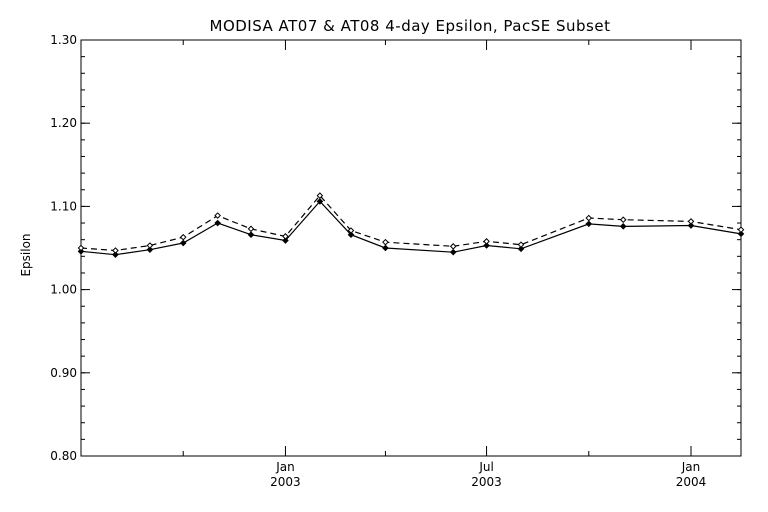 The image size is (768, 512). I want to click on x-tick-year: 2004, so click(691, 482).